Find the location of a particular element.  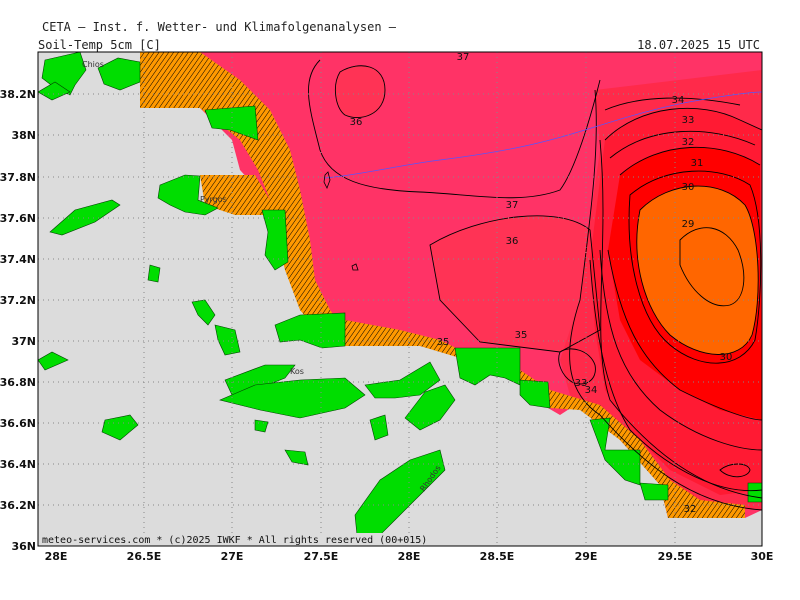

footer-background is located at coordinates (225, 539).